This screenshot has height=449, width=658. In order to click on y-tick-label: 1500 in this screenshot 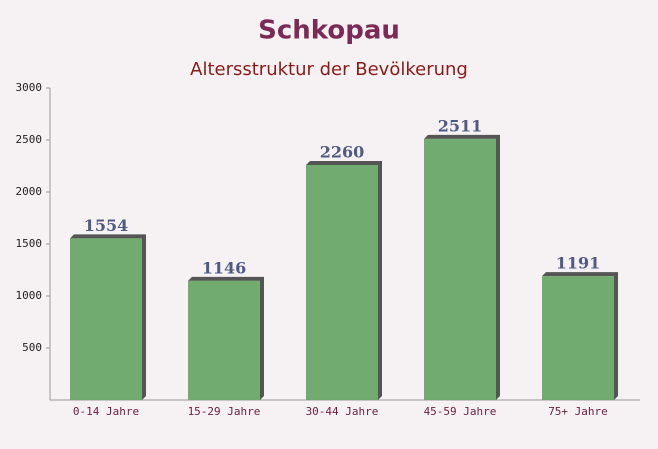, I will do `click(29, 243)`.